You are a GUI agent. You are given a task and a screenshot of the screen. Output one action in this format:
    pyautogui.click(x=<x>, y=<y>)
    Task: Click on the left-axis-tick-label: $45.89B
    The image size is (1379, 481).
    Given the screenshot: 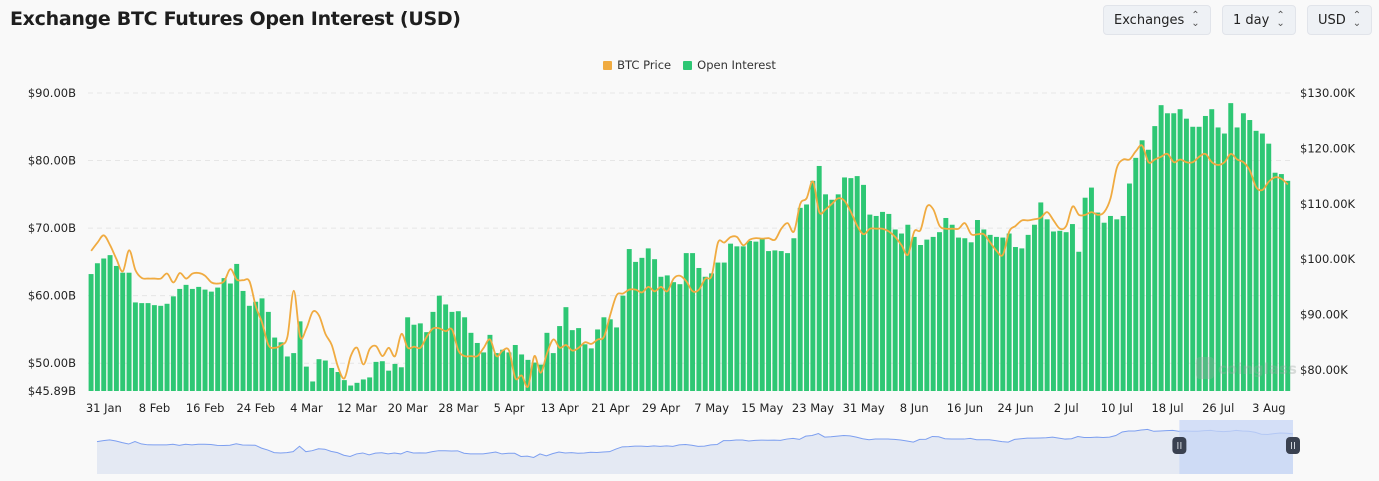 What is the action you would take?
    pyautogui.click(x=52, y=391)
    